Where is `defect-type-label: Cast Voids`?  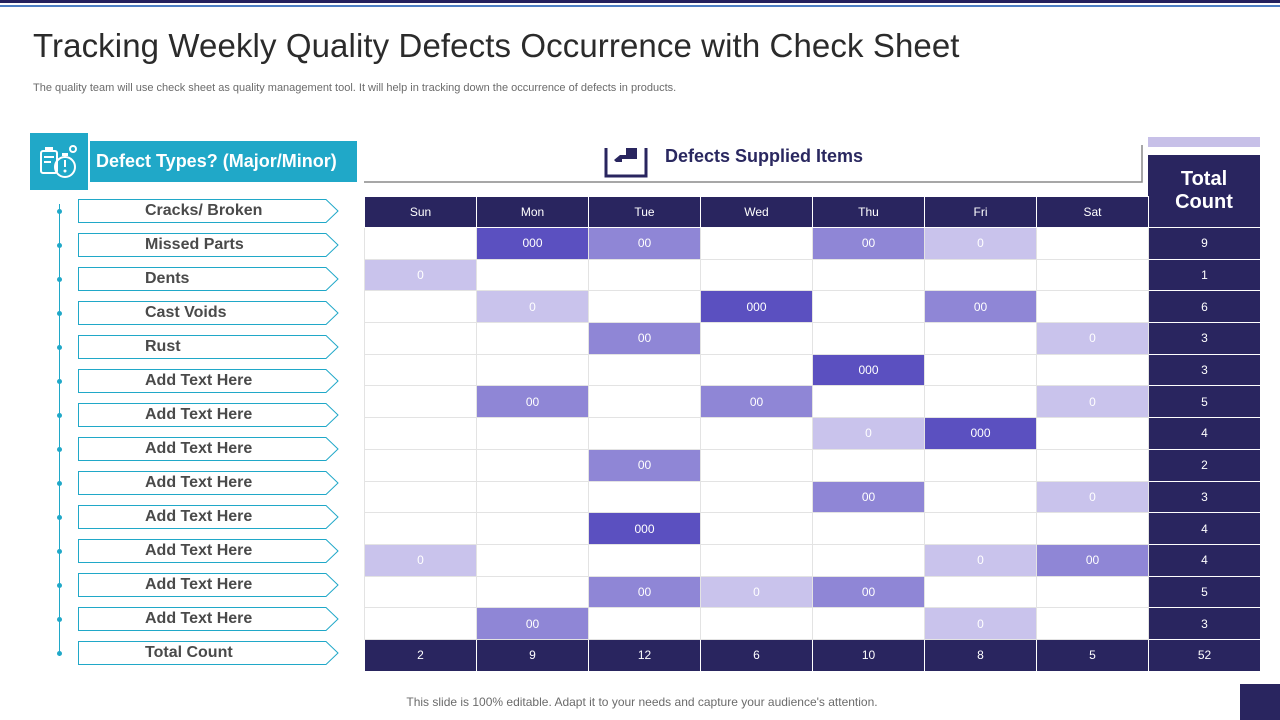 defect-type-label: Cast Voids is located at coordinates (208, 313).